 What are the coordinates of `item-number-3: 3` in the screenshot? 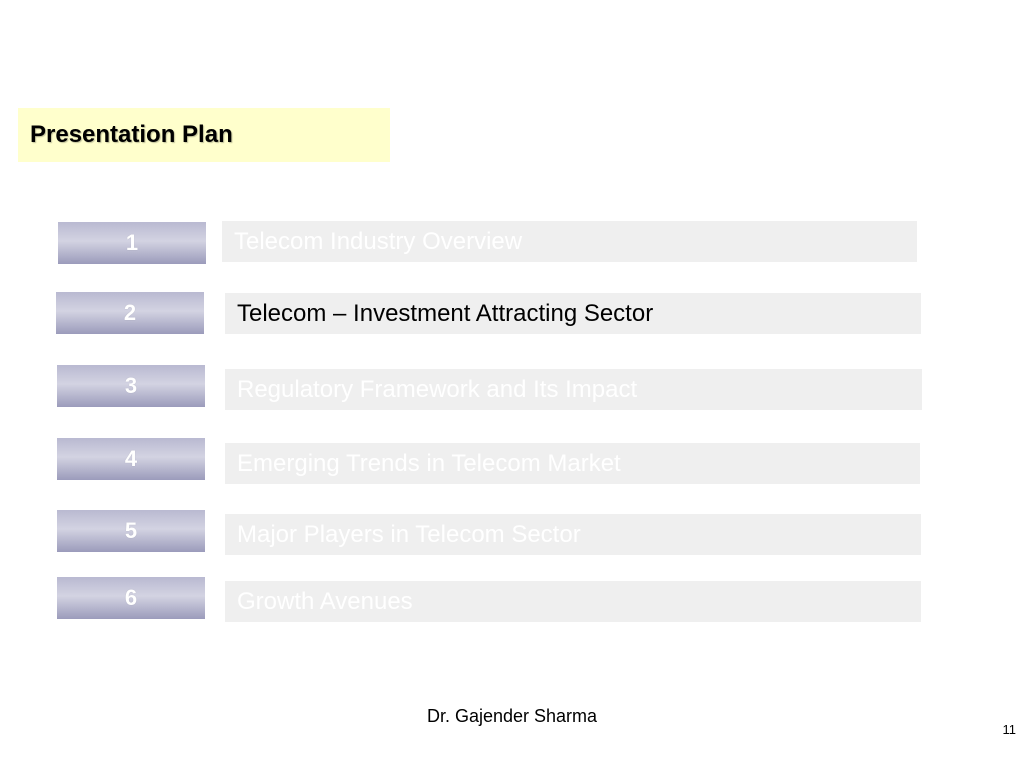 It's located at (131, 386).